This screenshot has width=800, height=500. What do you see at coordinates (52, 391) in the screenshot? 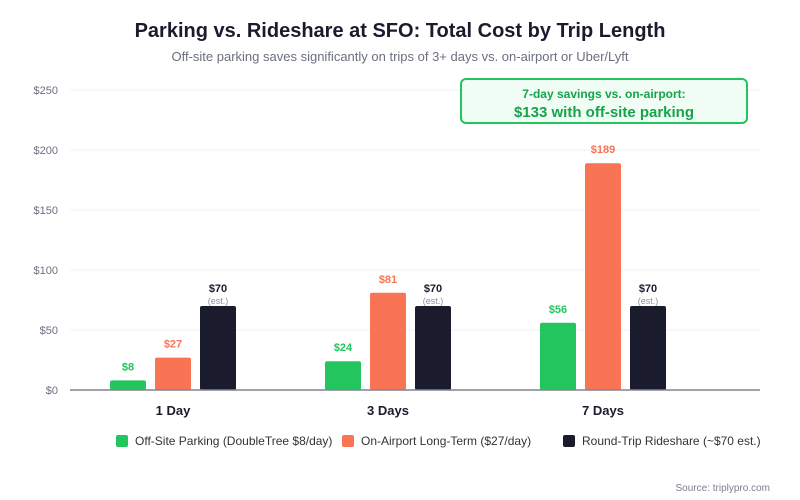
I see `y-tick-label: $0` at bounding box center [52, 391].